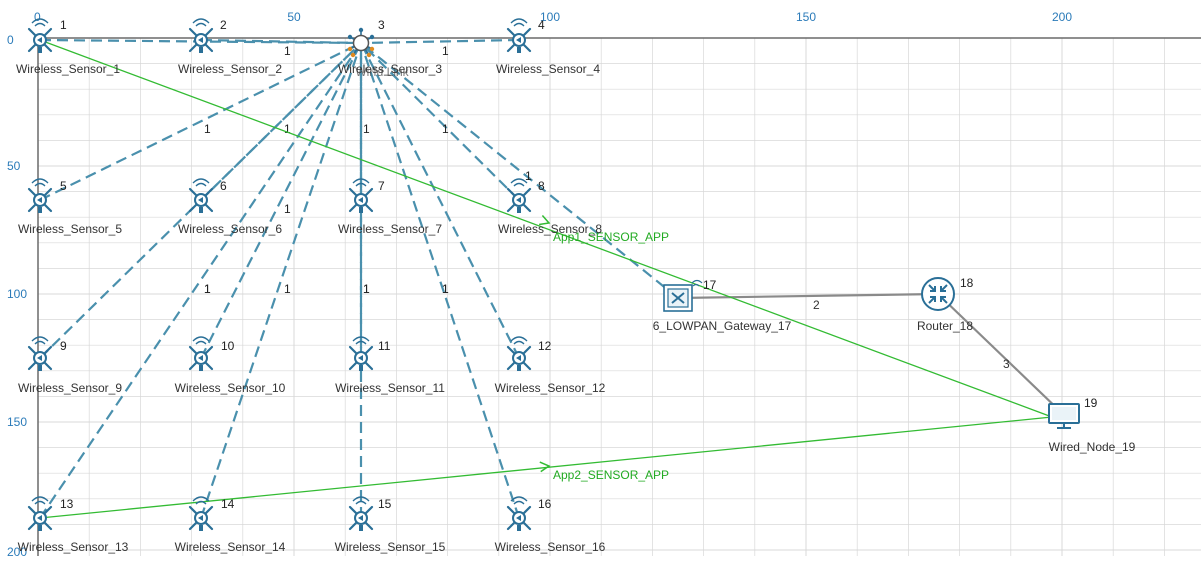 Image resolution: width=1201 pixels, height=561 pixels. I want to click on node-id-label: 12, so click(545, 346).